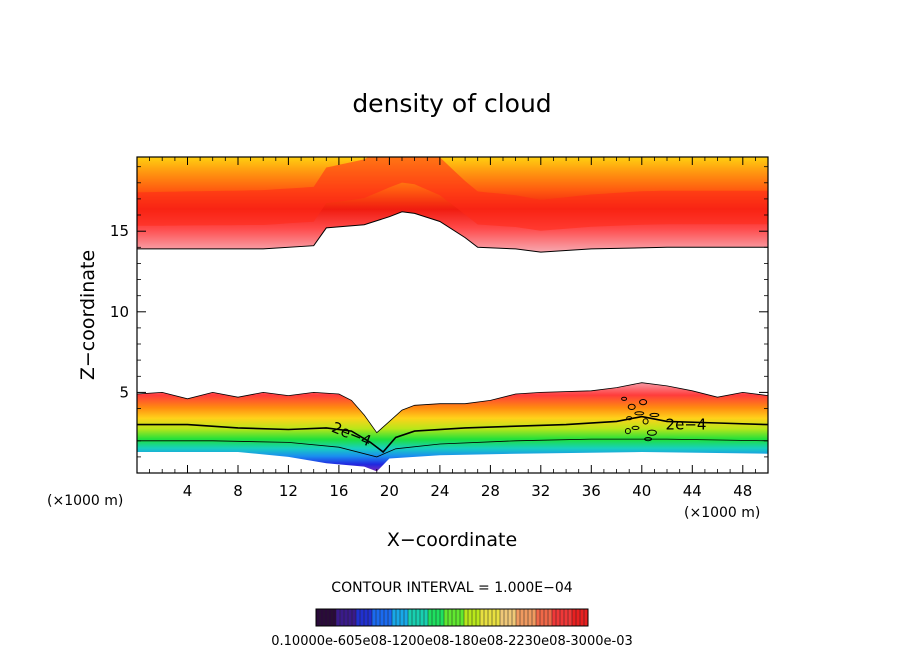 The height and width of the screenshot is (659, 904). Describe the element at coordinates (451, 103) in the screenshot. I see `chart-title: density of cloud` at that location.